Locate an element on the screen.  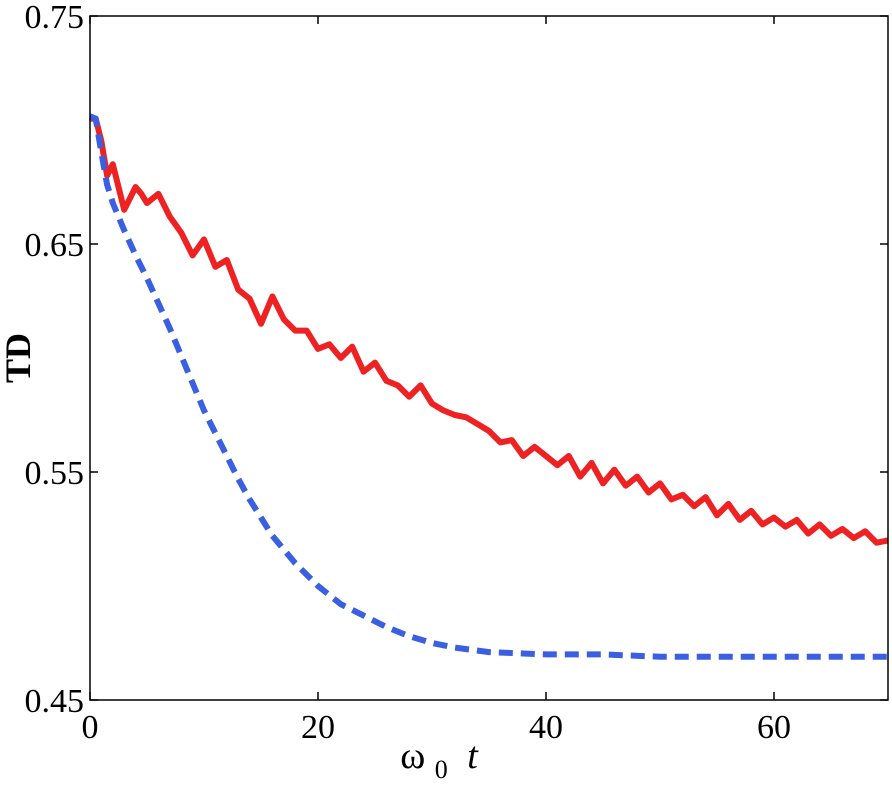
y-tick-label: 0.45 is located at coordinates (55, 701).